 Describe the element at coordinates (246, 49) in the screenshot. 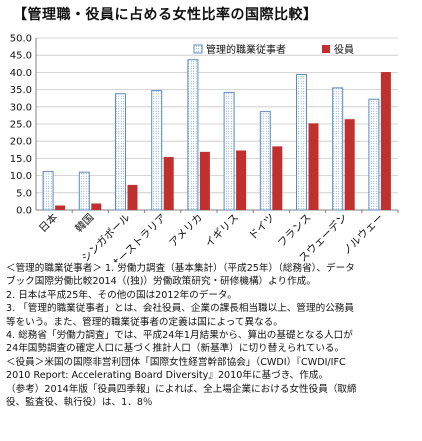

I see `legend-label: 管理的職業従事者` at that location.